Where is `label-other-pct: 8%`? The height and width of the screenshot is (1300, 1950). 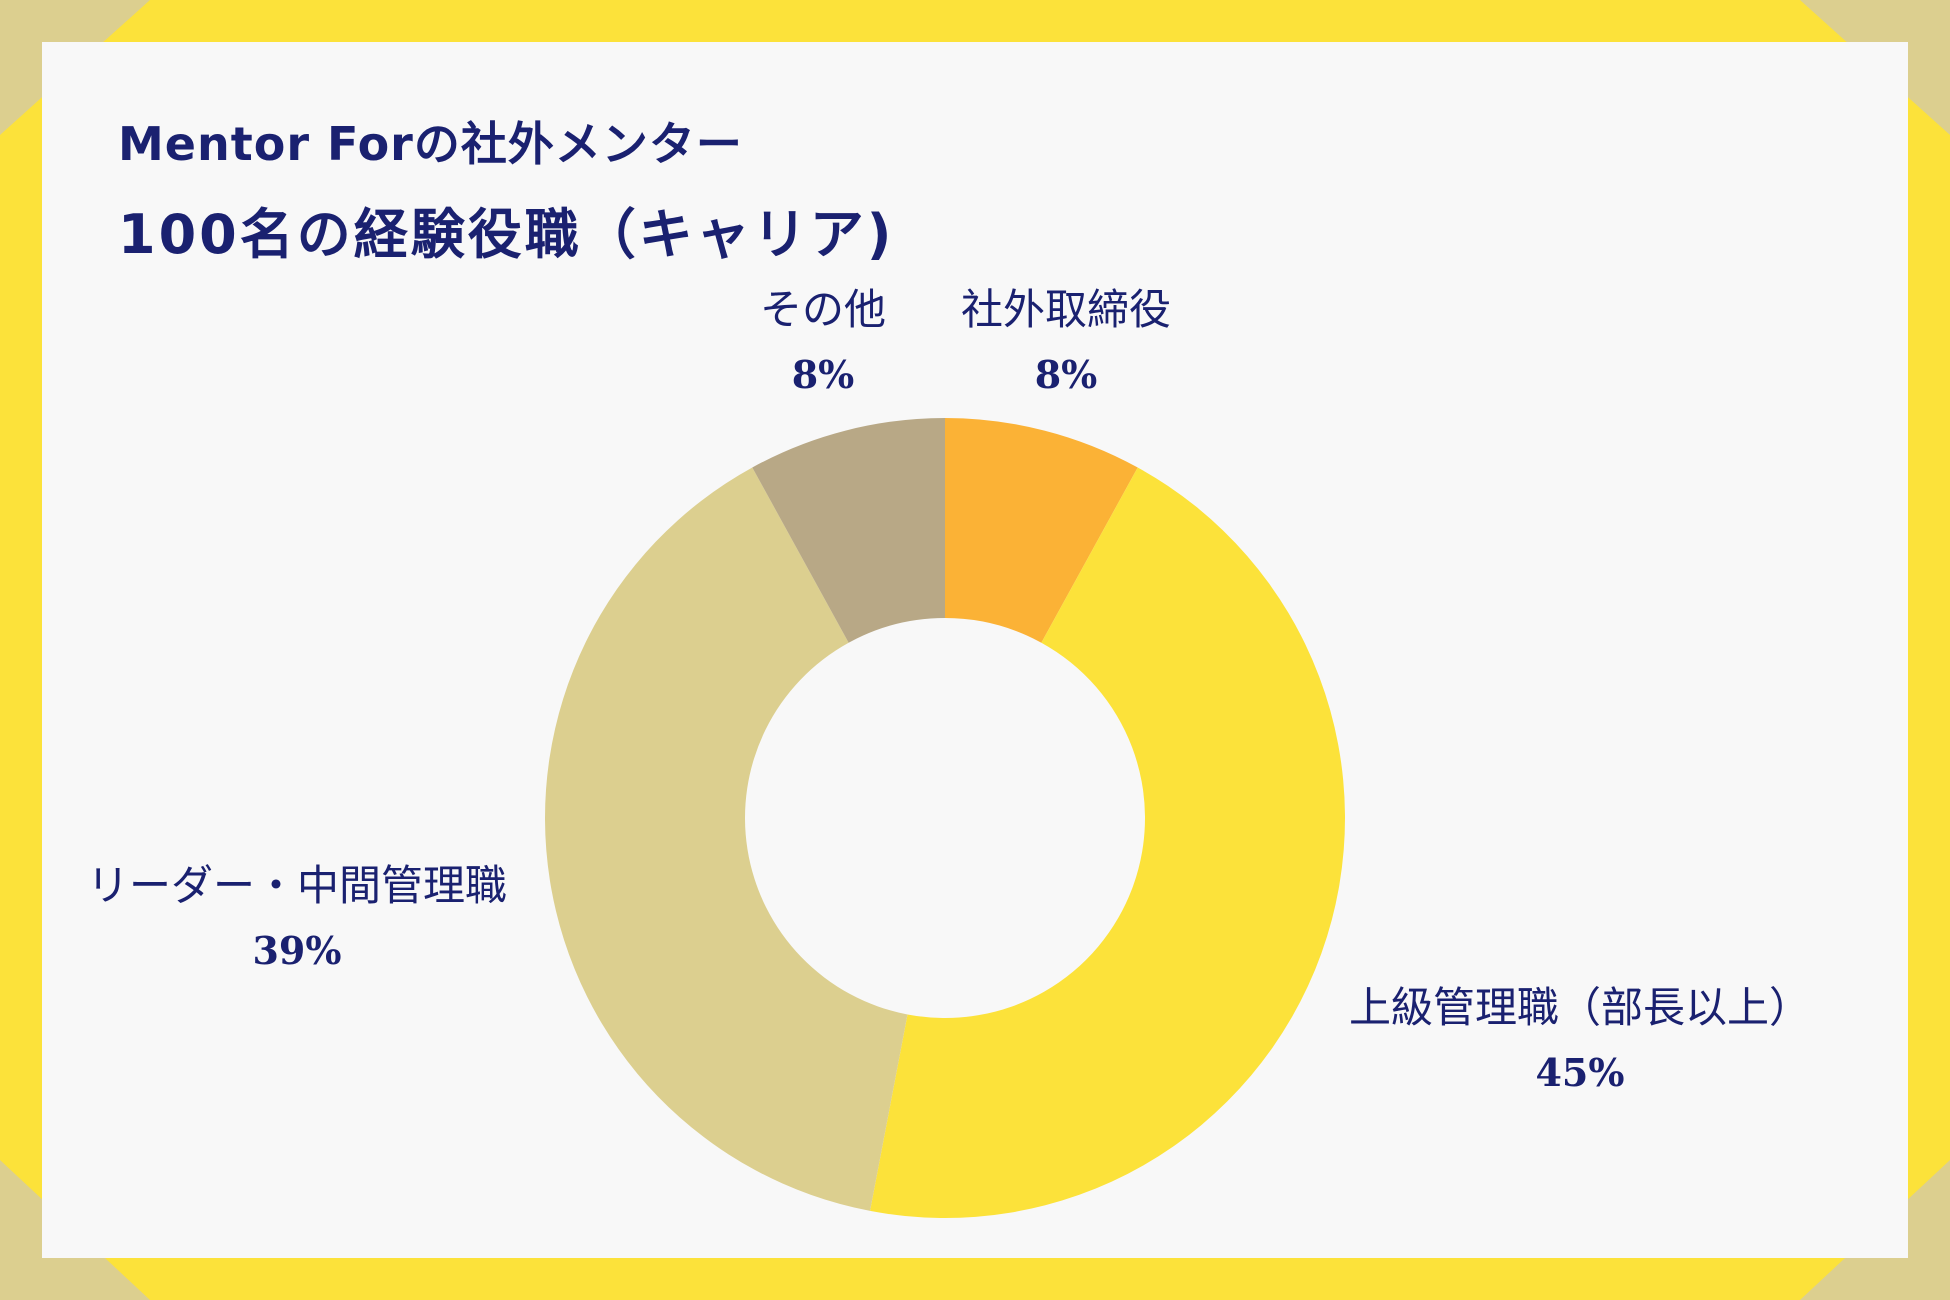
label-other-pct: 8% is located at coordinates (823, 374).